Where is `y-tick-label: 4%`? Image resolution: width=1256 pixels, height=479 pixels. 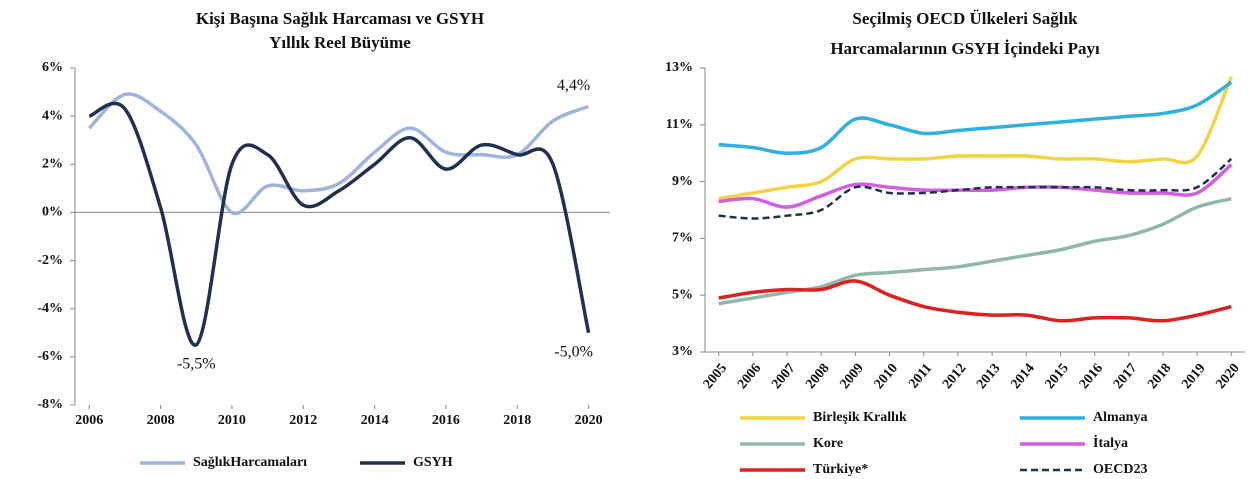 y-tick-label: 4% is located at coordinates (52, 115).